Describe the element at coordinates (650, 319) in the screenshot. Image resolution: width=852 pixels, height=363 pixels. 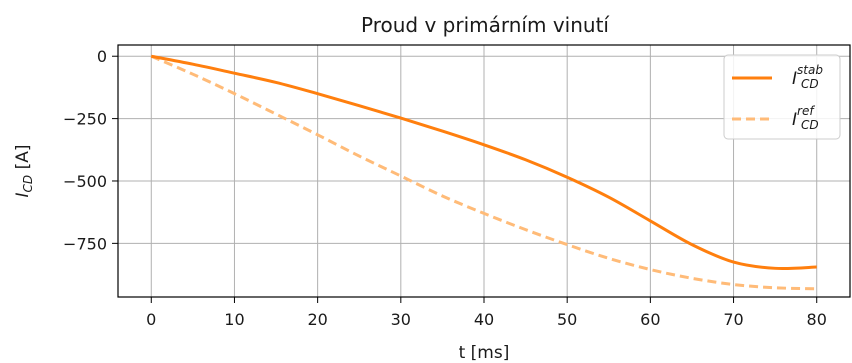
I see `x-tick-label: 60` at that location.